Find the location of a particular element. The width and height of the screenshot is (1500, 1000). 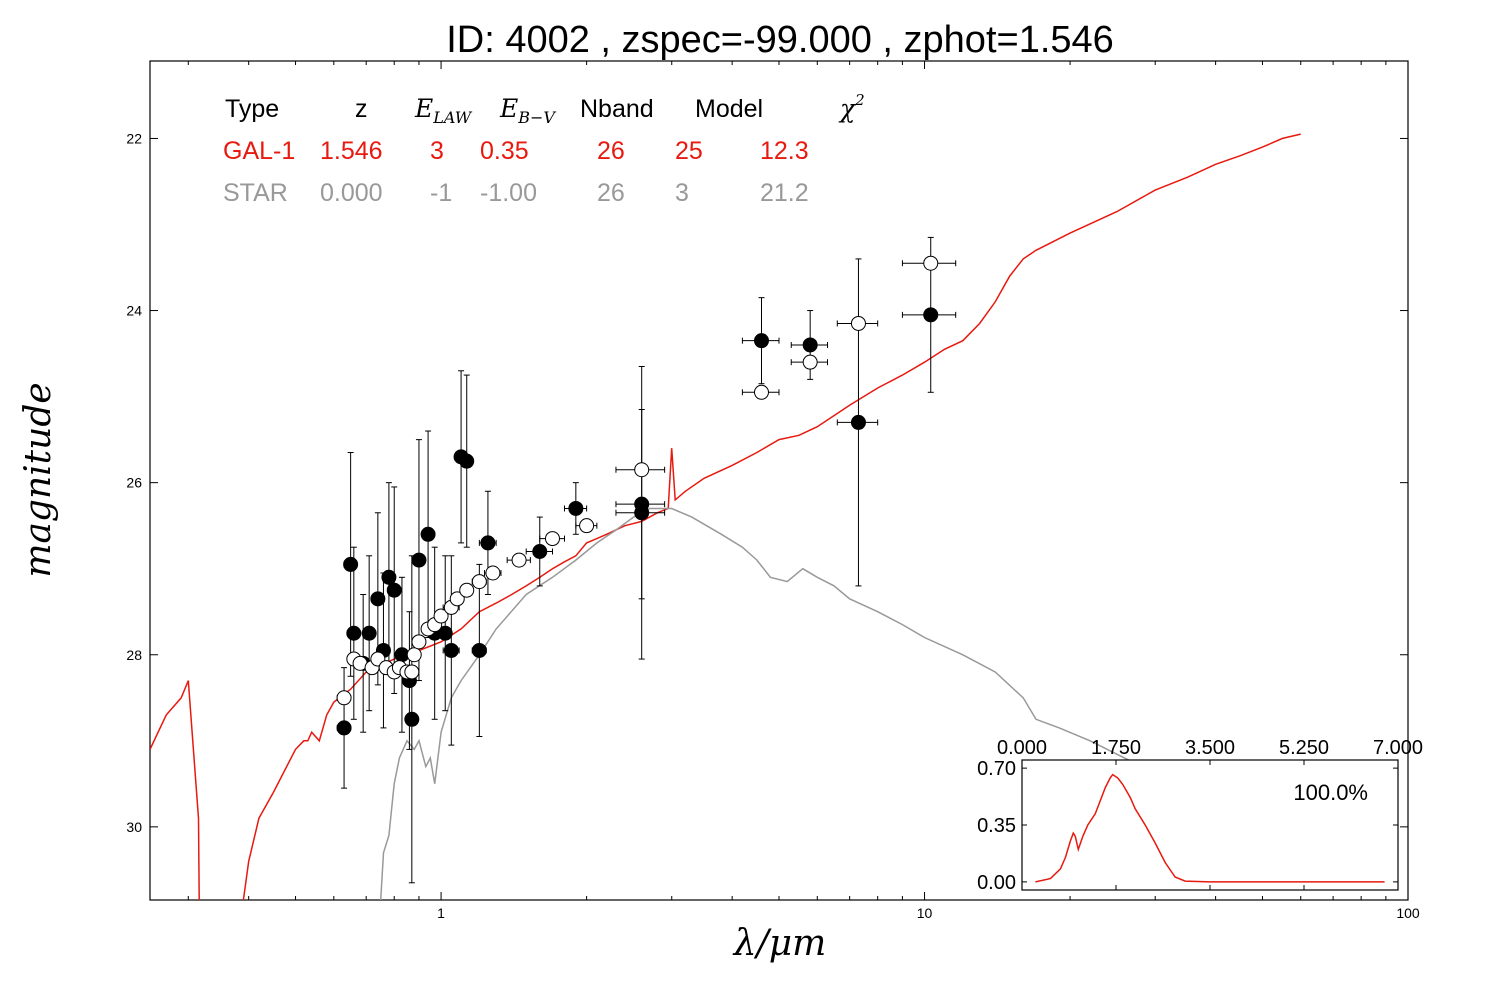

table-row-0-cell-6: 12.3 is located at coordinates (784, 151).